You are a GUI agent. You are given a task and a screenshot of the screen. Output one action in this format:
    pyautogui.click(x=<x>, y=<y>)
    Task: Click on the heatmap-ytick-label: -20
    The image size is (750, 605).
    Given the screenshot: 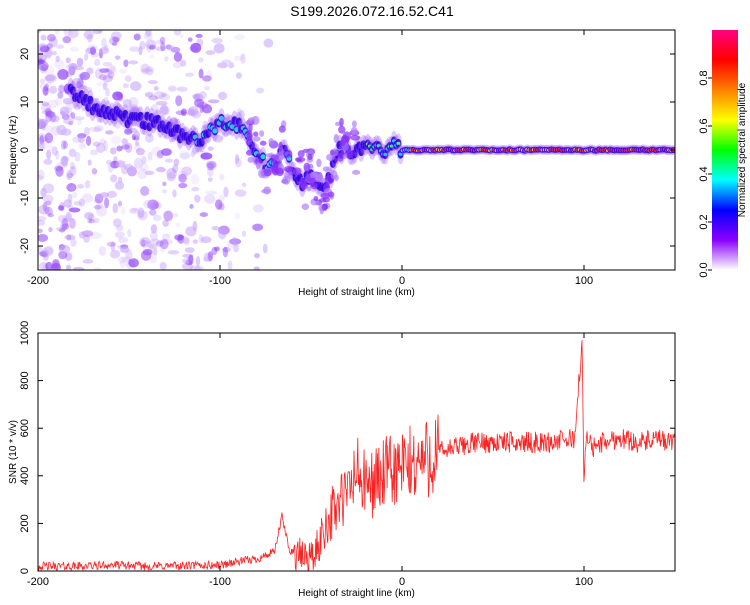 What is the action you would take?
    pyautogui.click(x=25, y=246)
    